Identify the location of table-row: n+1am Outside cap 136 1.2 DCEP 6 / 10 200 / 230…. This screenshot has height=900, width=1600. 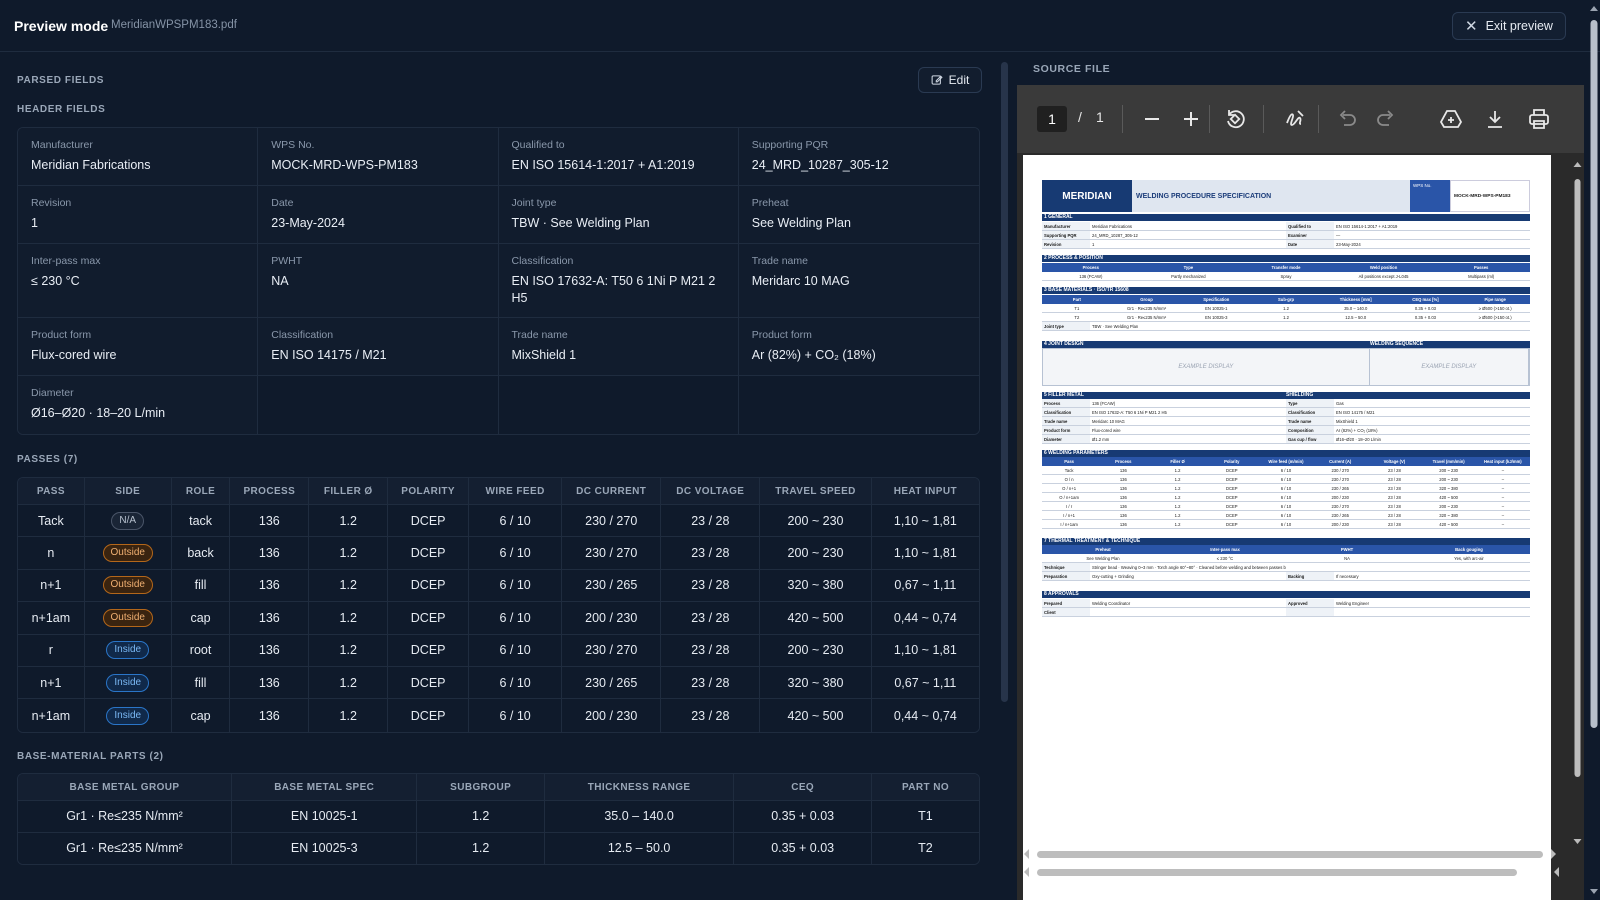
(498, 618).